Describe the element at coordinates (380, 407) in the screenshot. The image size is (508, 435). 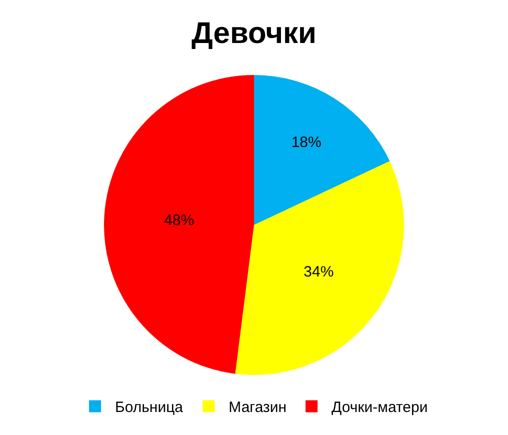
I see `legend-label: Дочки-матери` at that location.